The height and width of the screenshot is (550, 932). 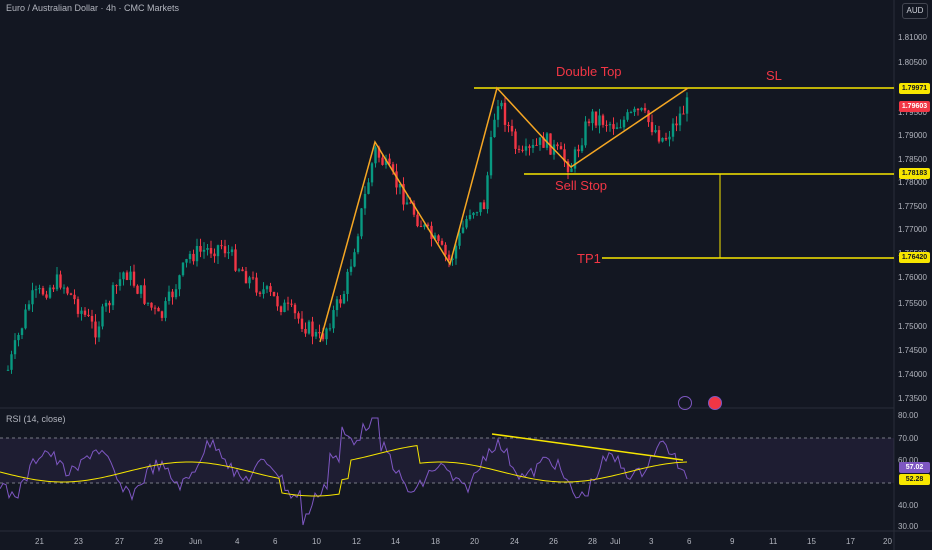 What do you see at coordinates (395, 541) in the screenshot?
I see `time-tick: 14` at bounding box center [395, 541].